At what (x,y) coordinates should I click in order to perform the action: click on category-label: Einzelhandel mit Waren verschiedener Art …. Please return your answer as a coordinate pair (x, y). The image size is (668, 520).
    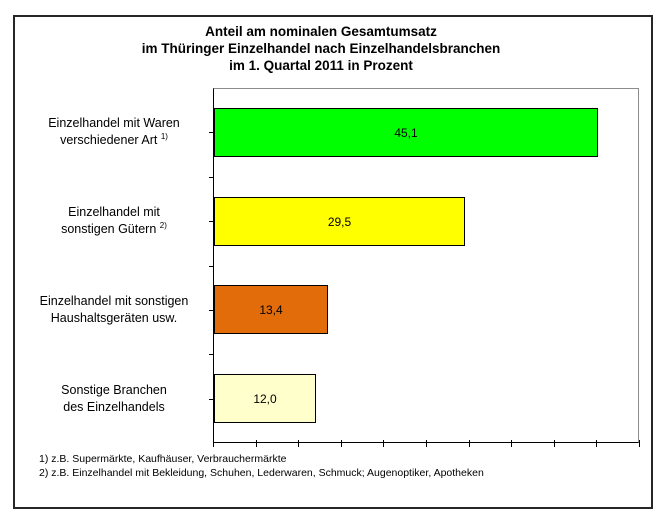
    Looking at the image, I should click on (114, 132).